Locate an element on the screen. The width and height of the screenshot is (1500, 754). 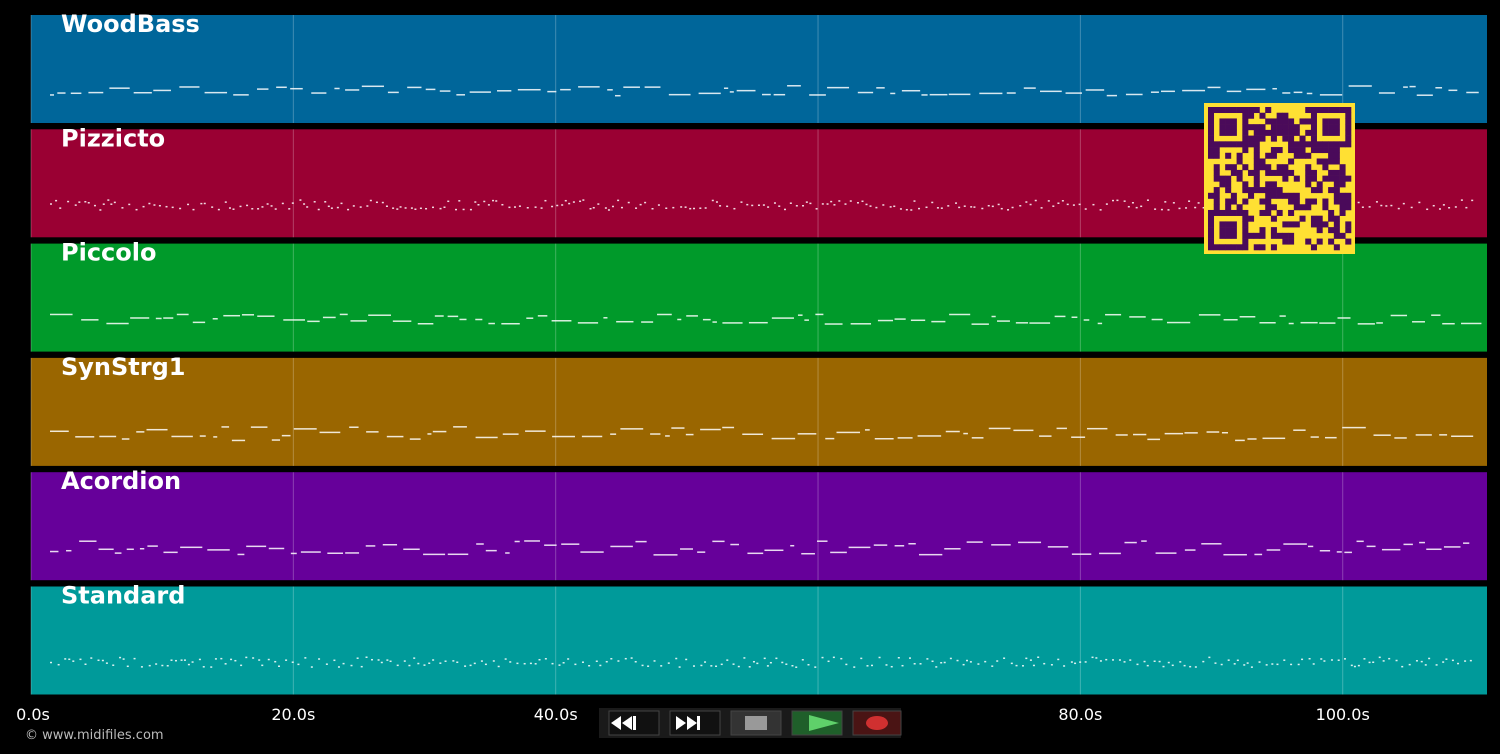
play-button is located at coordinates (817, 723).